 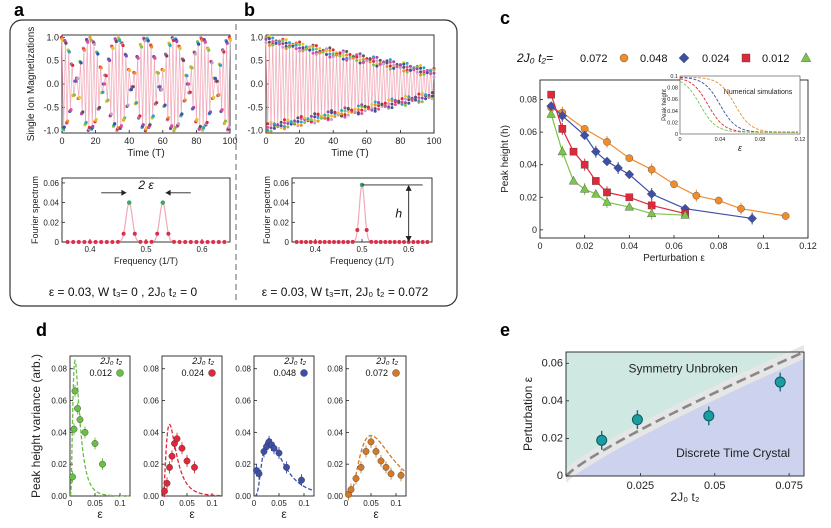 I want to click on b_bottom-axes-frame, so click(x=362, y=210).